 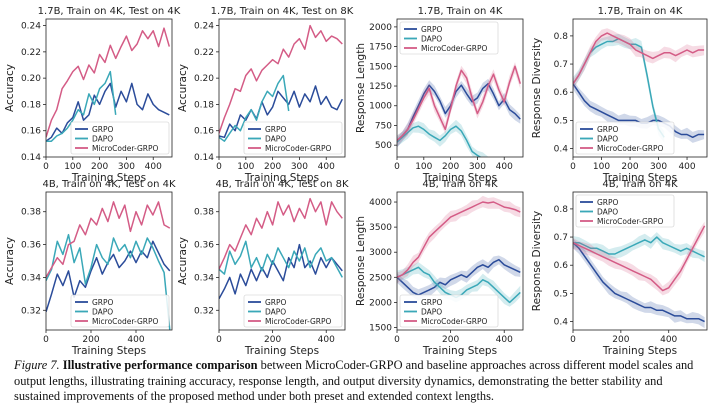 What do you see at coordinates (561, 121) in the screenshot?
I see `y-tick-label: 0.5` at bounding box center [561, 121].